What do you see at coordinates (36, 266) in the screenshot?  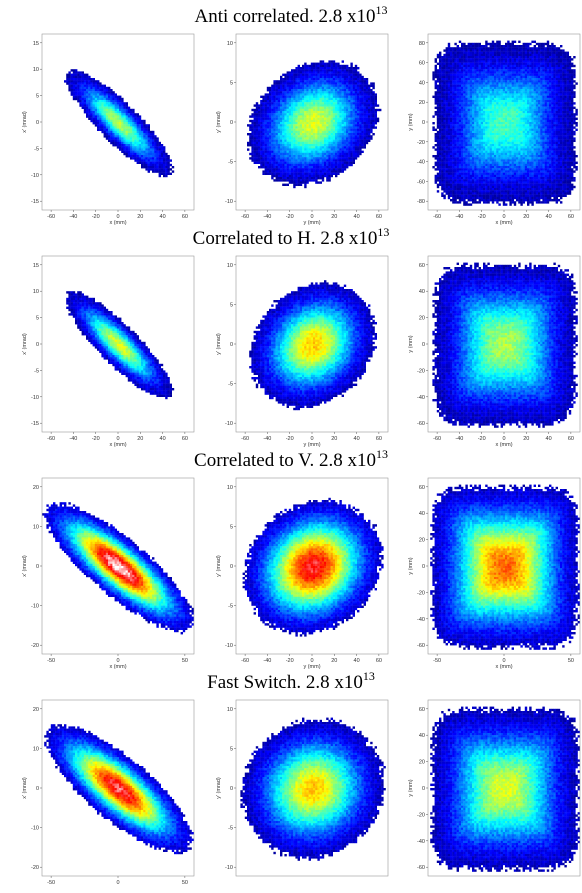 I see `y-tick-label: 15` at bounding box center [36, 266].